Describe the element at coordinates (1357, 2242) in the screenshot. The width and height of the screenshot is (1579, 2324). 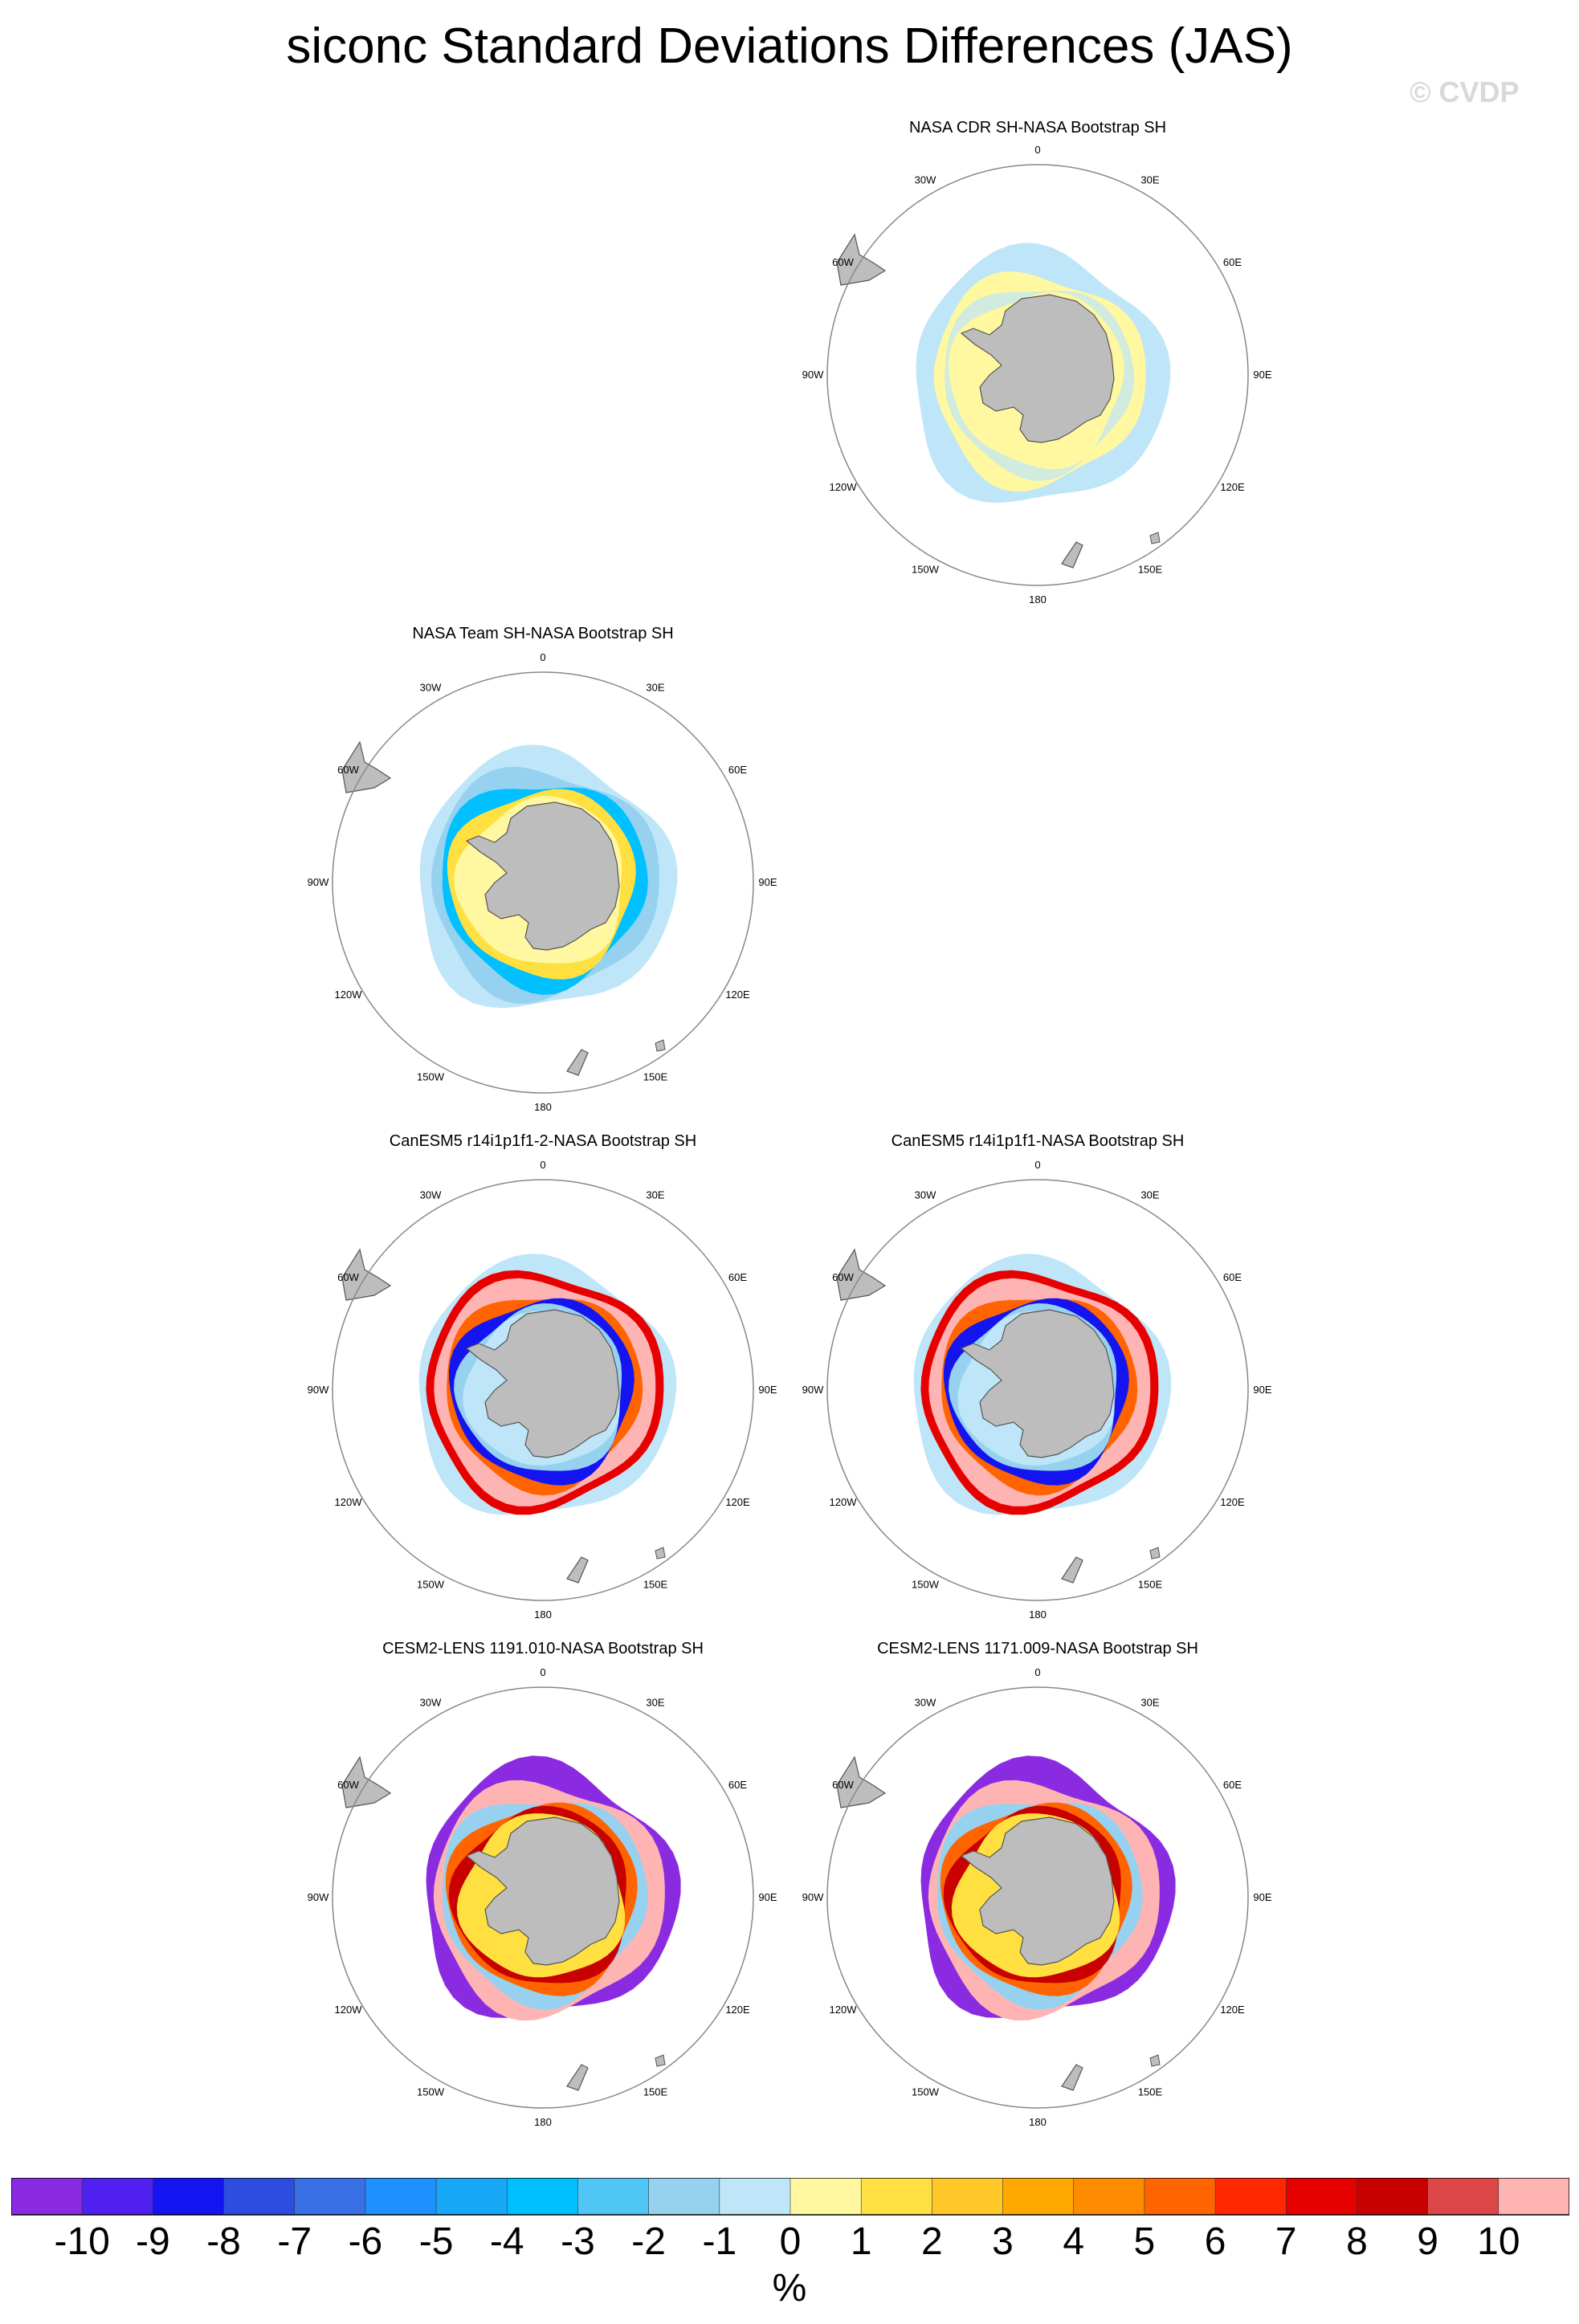
I see `colorbar-tick-label: 8` at that location.